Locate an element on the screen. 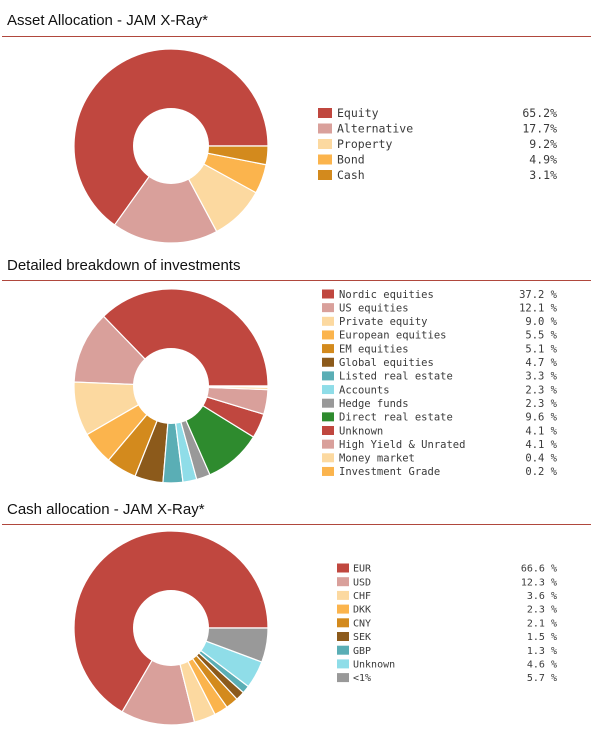 This screenshot has width=604, height=739. legend-label: Direct real estate is located at coordinates (396, 418).